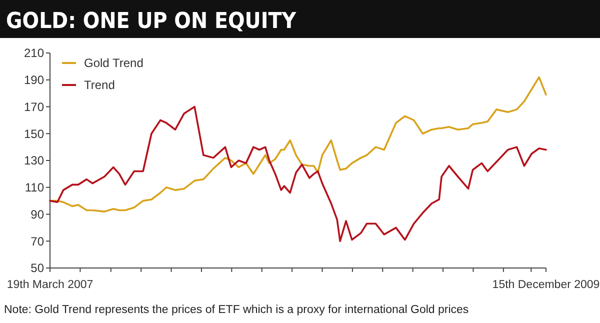 The height and width of the screenshot is (323, 600). I want to click on y-tick-label: 170, so click(34, 107).